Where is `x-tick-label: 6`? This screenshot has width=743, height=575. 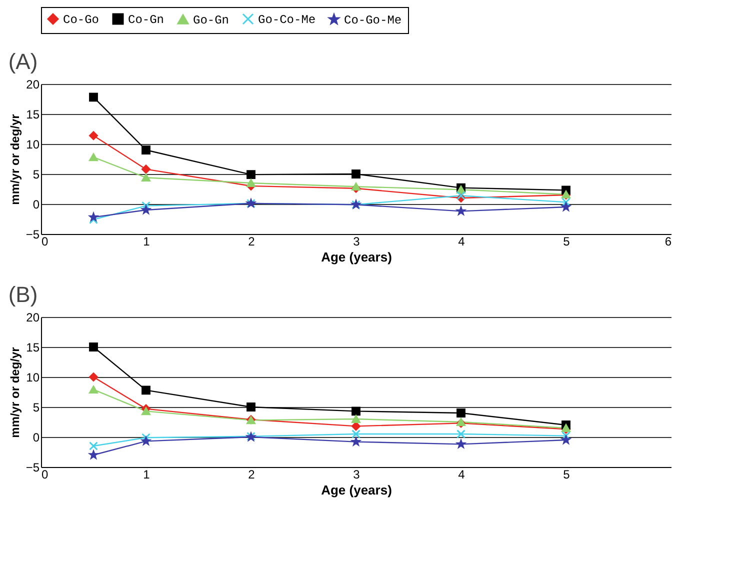 x-tick-label: 6 is located at coordinates (668, 241).